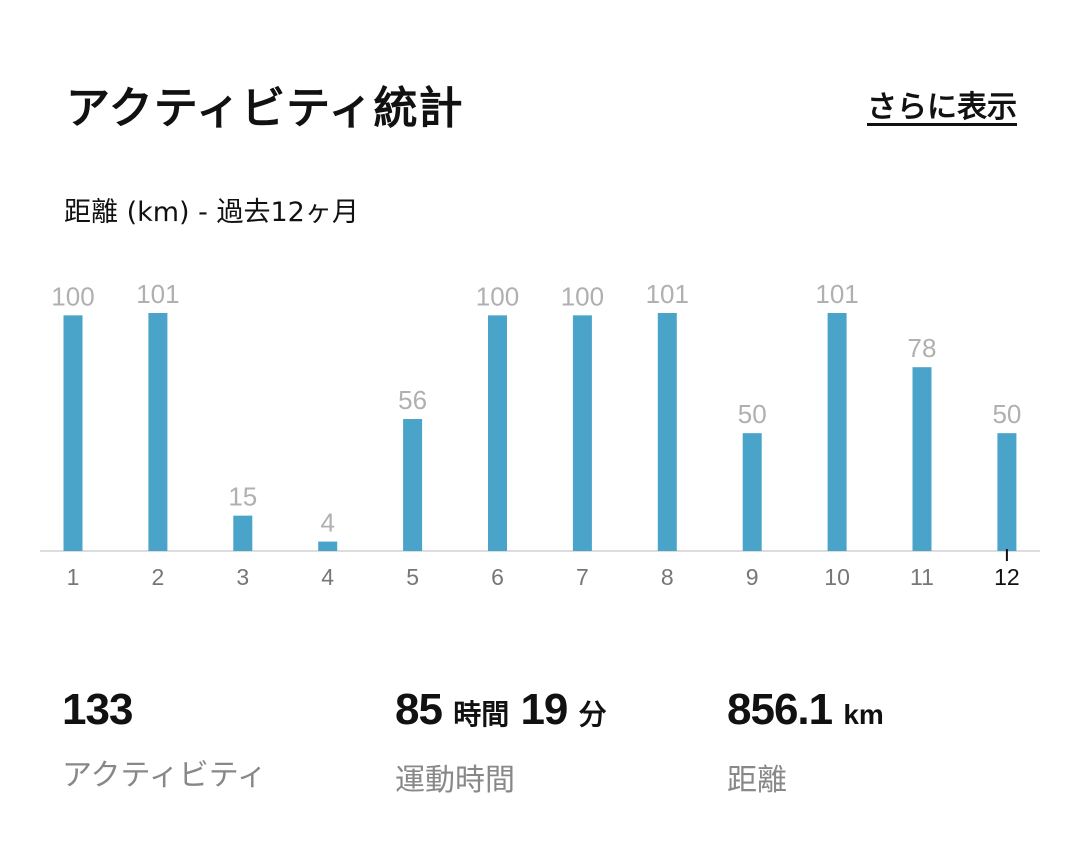 This screenshot has width=1080, height=861. What do you see at coordinates (836, 294) in the screenshot?
I see `value-label-10: 101` at bounding box center [836, 294].